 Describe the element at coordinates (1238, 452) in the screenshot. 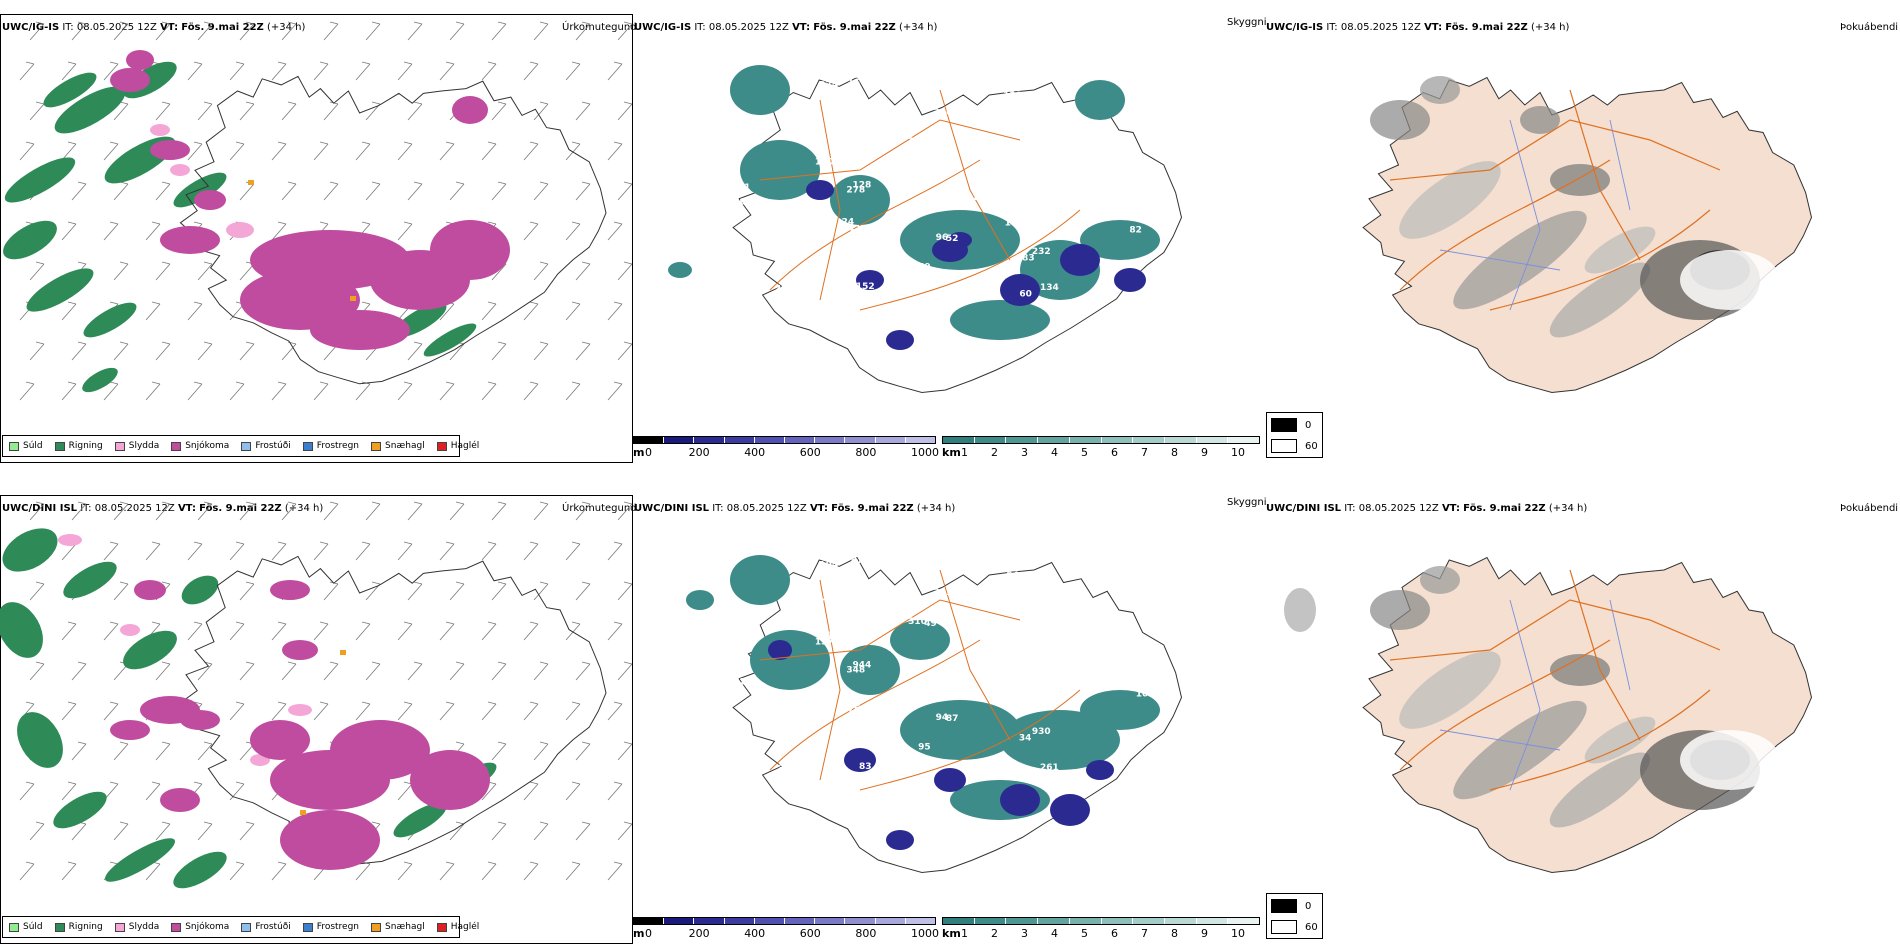

I see `colorbar-tick-label: 10` at that location.